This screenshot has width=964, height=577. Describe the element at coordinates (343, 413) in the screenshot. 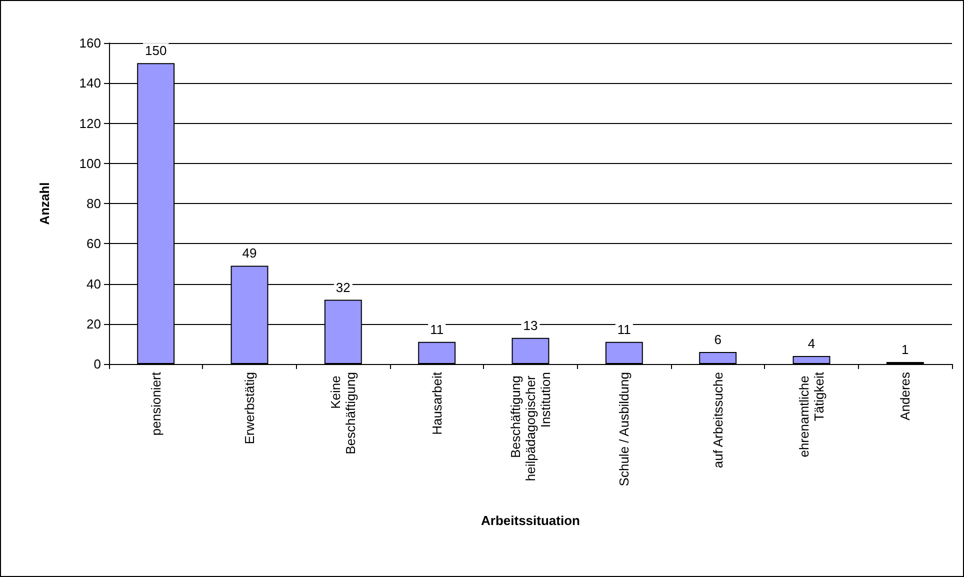

I see `x-tick-label: Keine Beschäftigung` at that location.